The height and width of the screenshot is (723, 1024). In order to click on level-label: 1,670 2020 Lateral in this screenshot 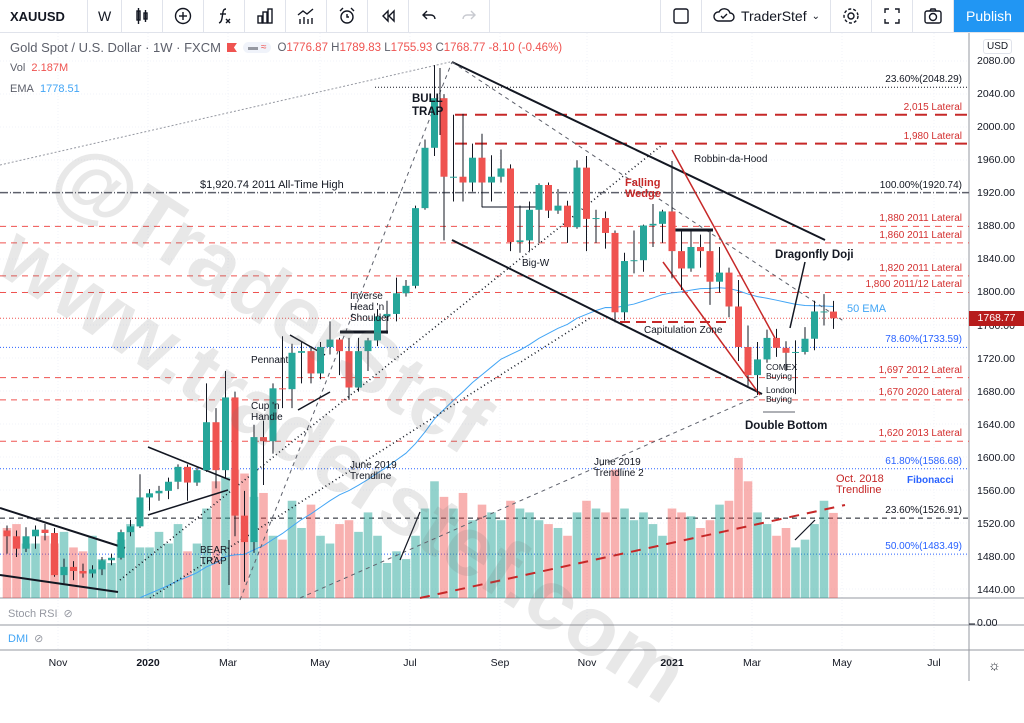, I will do `click(920, 392)`.